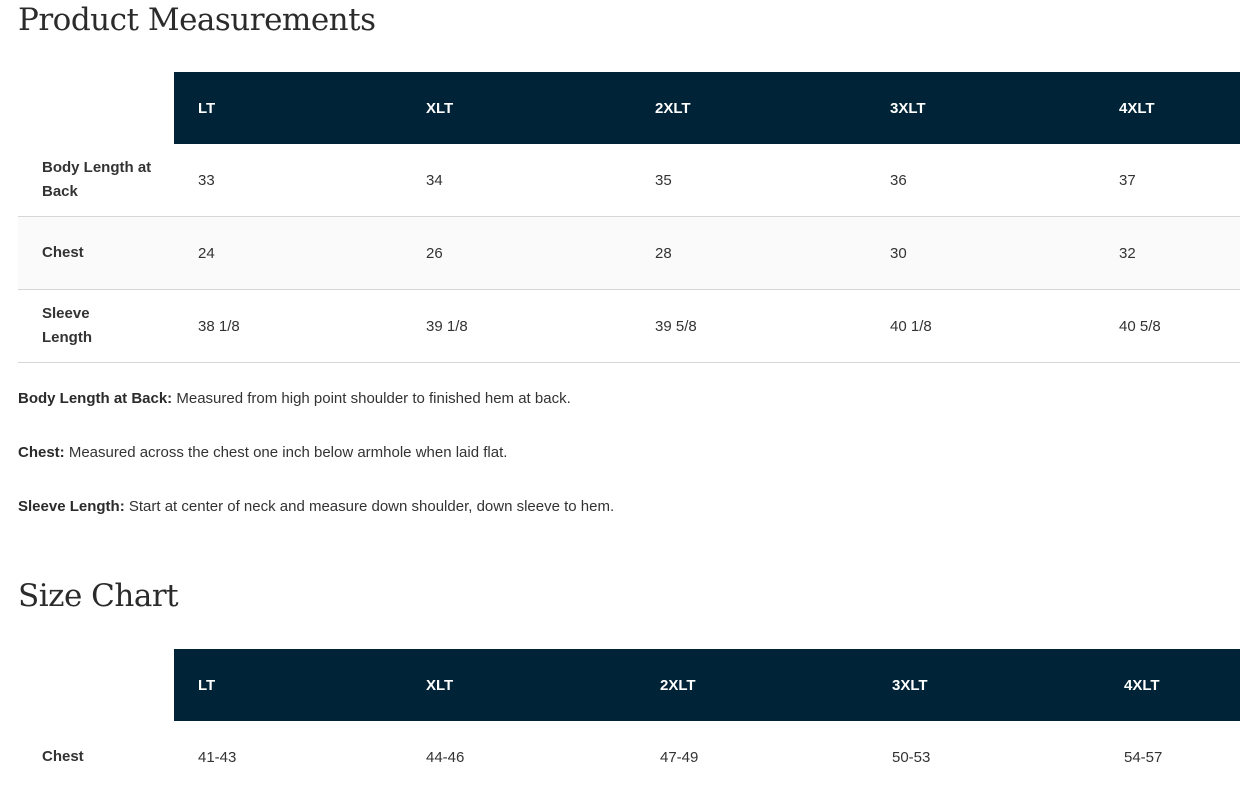 The height and width of the screenshot is (793, 1240). I want to click on table-cell: 30, so click(980, 253).